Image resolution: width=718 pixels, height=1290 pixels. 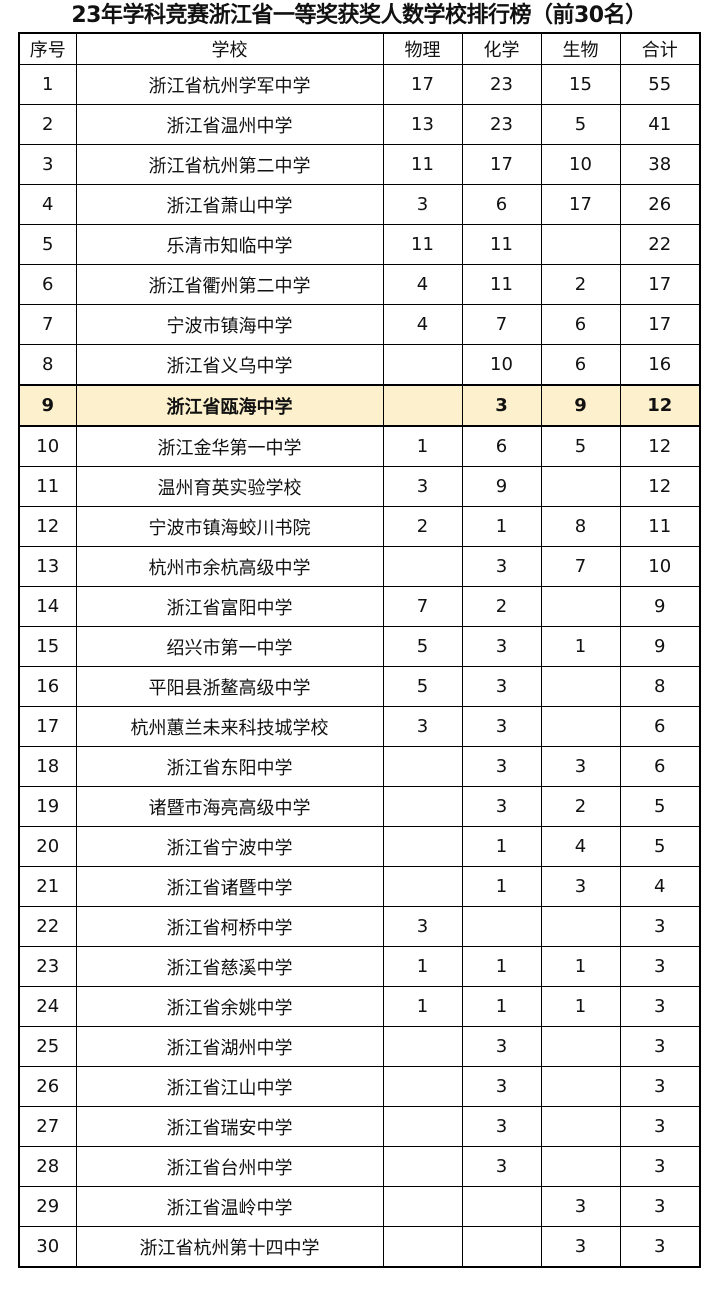 I want to click on table-row: 14 浙江省富阳中学 7 2 9, so click(x=359, y=606).